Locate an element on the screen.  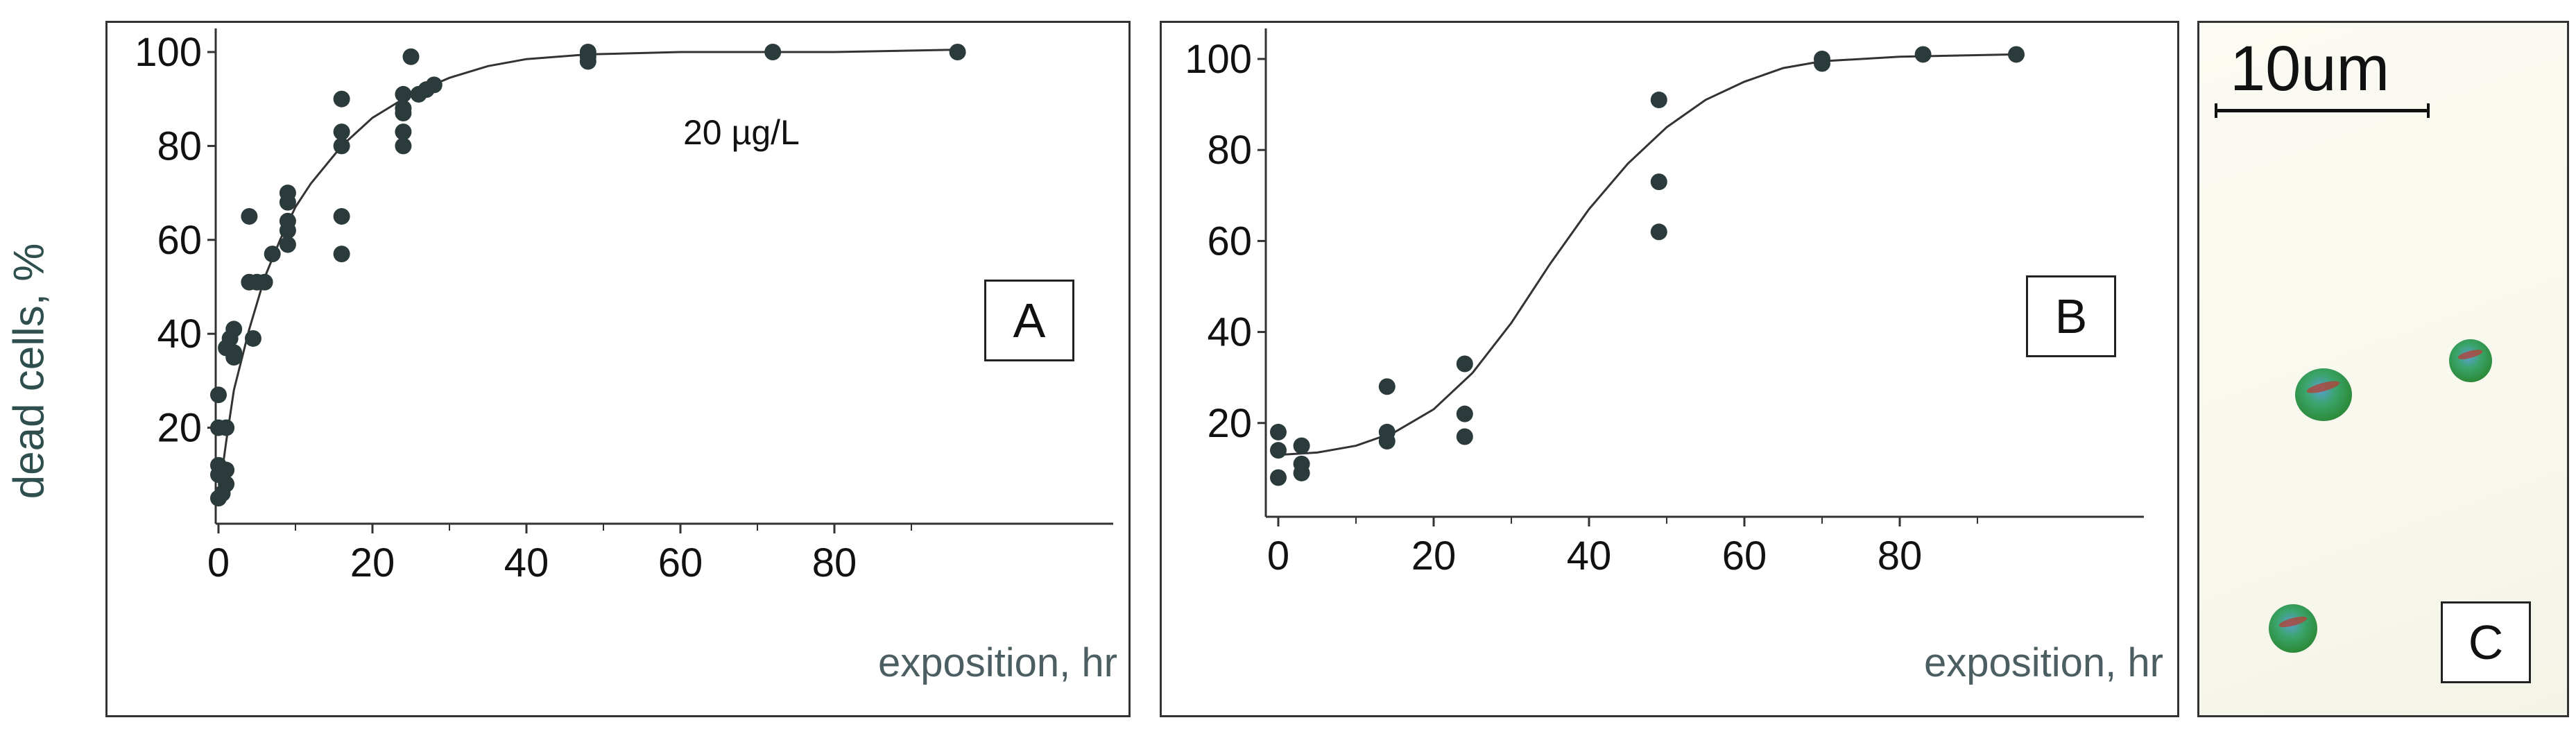
panel-label-c: C is located at coordinates (2486, 642).